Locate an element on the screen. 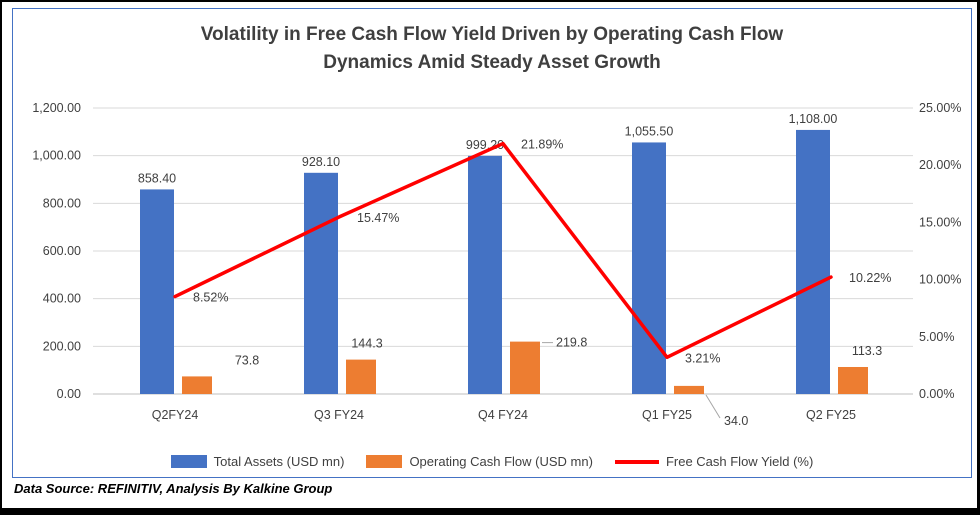  legend-label-operating-cash-flow: Operating Cash Flow (USD mn) is located at coordinates (501, 461).